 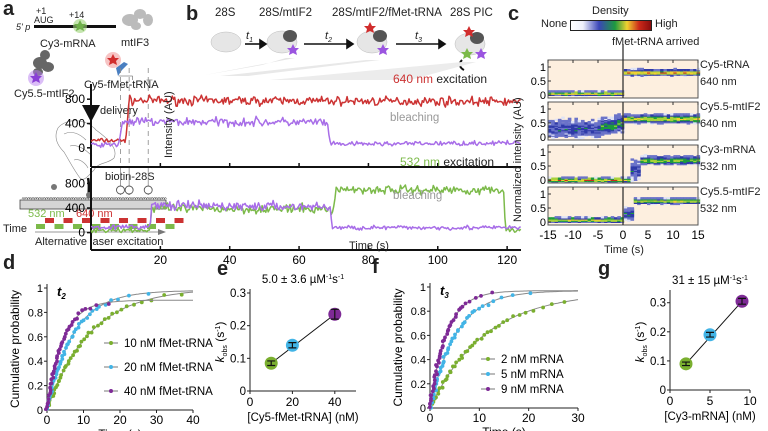 What do you see at coordinates (135, 79) in the screenshot?
I see `bracket` at bounding box center [135, 79].